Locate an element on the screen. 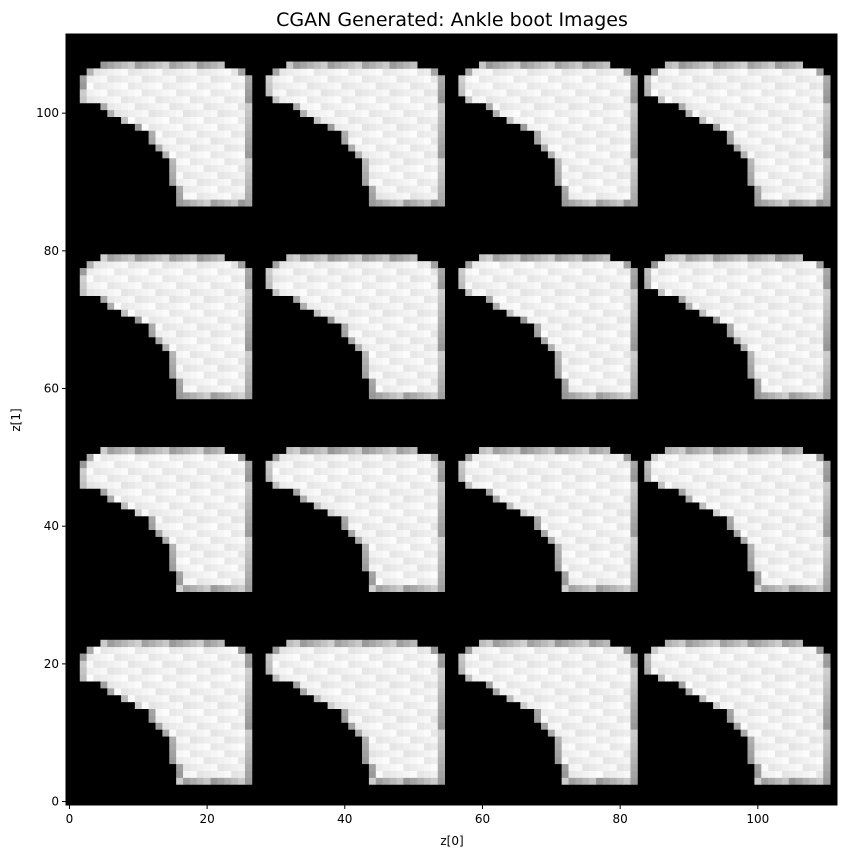 This screenshot has height=857, width=845. y-tick-label: 100 is located at coordinates (47, 113).